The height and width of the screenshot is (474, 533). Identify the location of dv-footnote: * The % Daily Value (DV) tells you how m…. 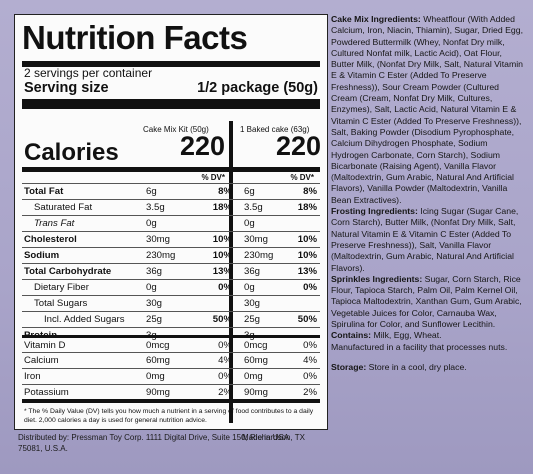
(169, 416).